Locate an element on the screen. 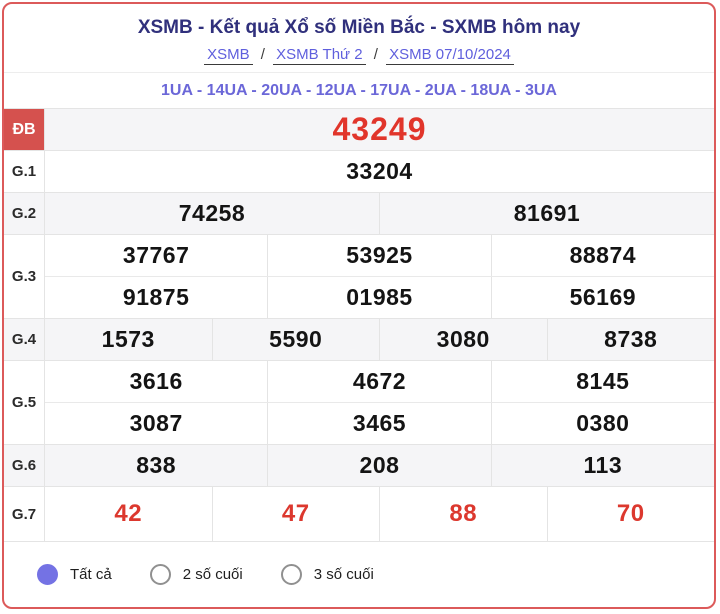  prize-row-db: ĐB 43249 is located at coordinates (359, 130).